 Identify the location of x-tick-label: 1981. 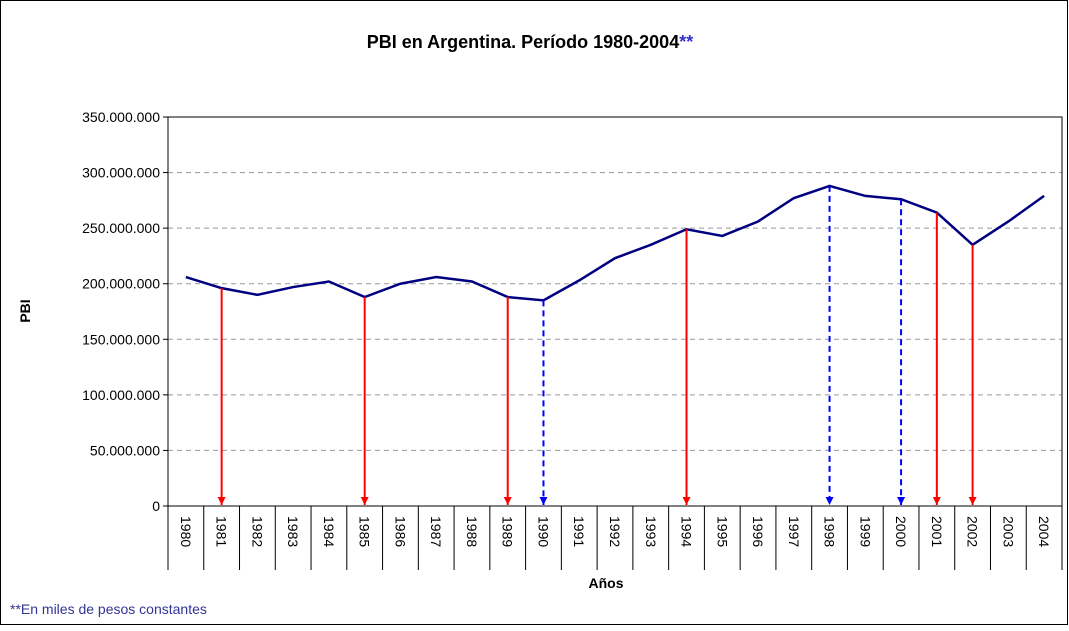
(222, 531).